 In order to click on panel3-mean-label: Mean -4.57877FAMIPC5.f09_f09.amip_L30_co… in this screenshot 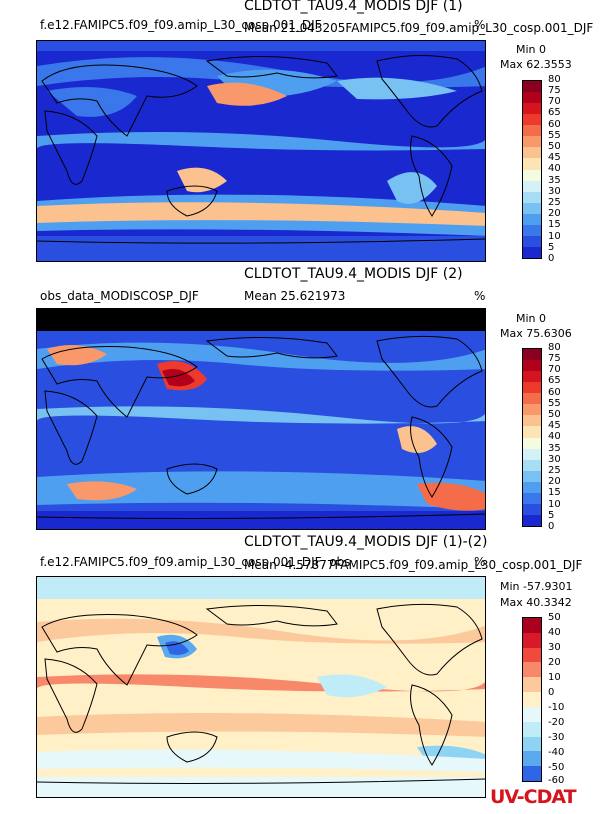, I will do `click(413, 565)`.